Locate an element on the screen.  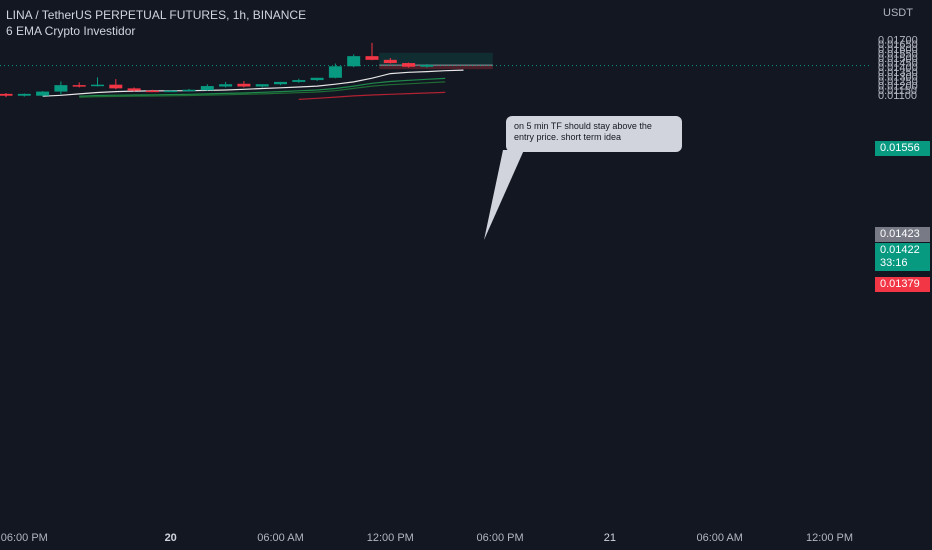
y-tick-3: 0.01550 is located at coordinates (898, 54).